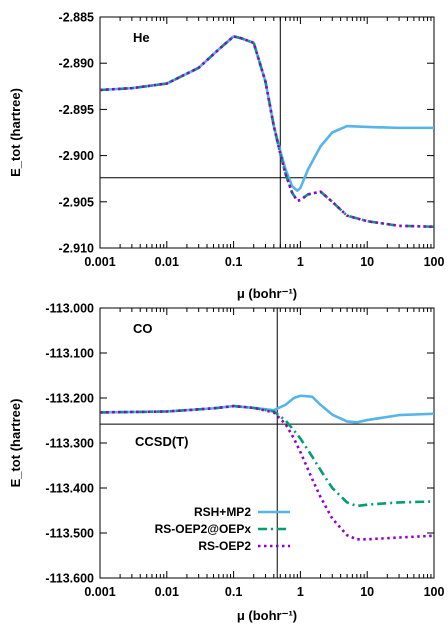 Image resolution: width=448 pixels, height=625 pixels. What do you see at coordinates (76, 18) in the screenshot?
I see `y-tick-label: -2.885` at bounding box center [76, 18].